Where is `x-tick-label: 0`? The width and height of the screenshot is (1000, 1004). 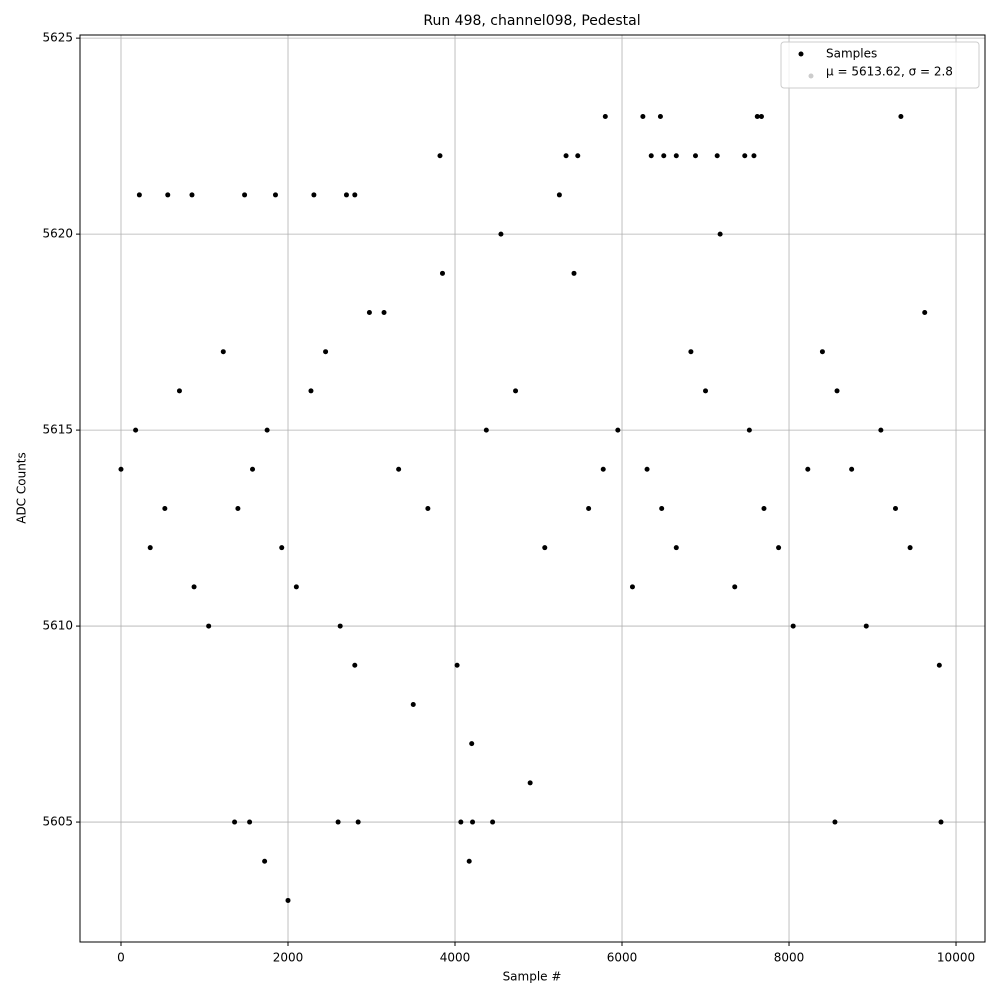 x-tick-label: 0 is located at coordinates (121, 958).